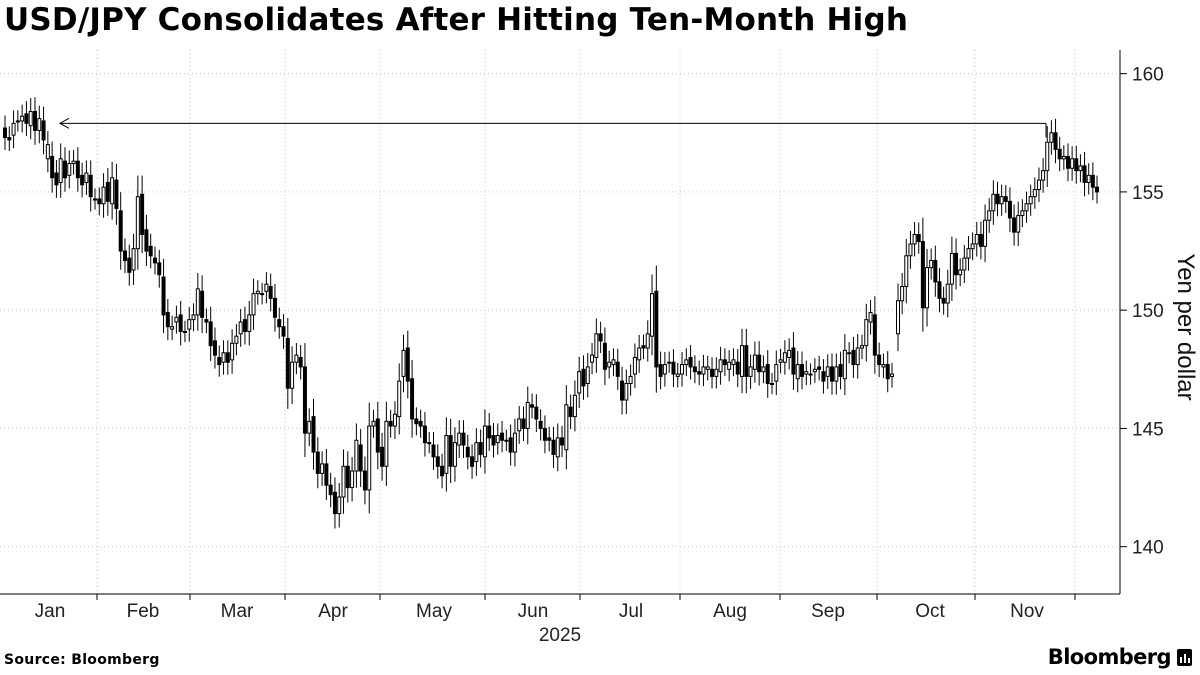  Describe the element at coordinates (828, 611) in the screenshot. I see `x-tick-label: Sep` at that location.